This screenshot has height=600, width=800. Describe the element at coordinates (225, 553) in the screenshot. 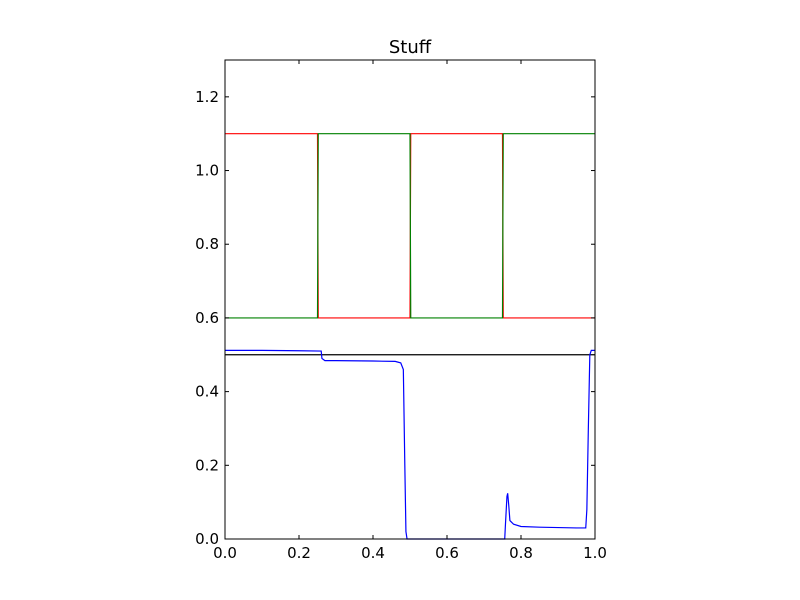

I see `x-tick-label-0: 0.0` at that location.